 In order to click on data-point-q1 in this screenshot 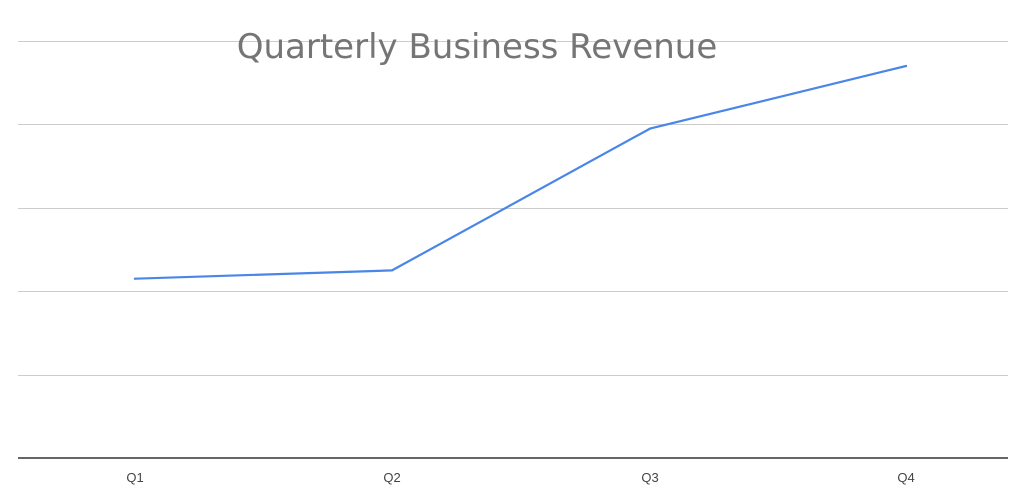, I will do `click(135, 278)`.